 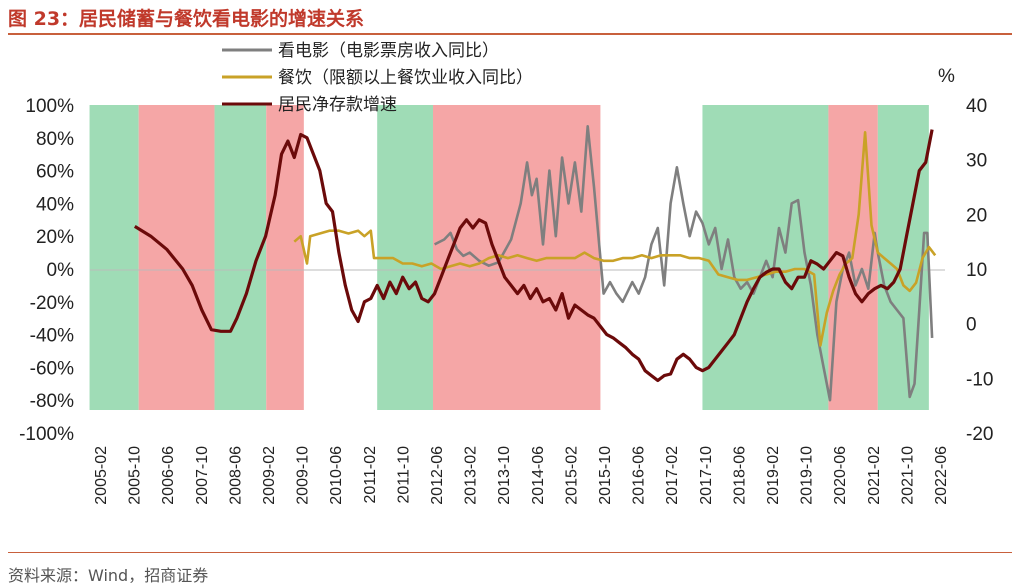 What do you see at coordinates (46, 434) in the screenshot?
I see `left-tick-label: -100%` at bounding box center [46, 434].